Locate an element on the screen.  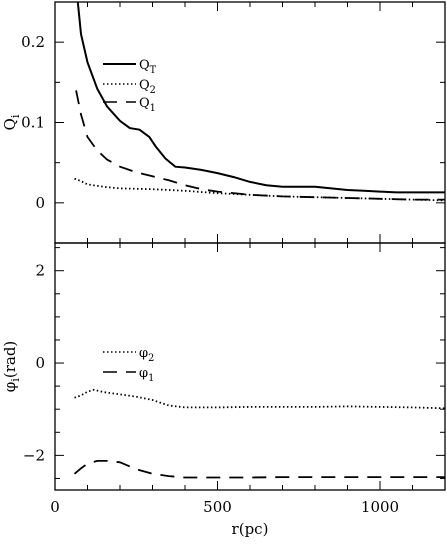
y-tick-label: 2 is located at coordinates (40, 271).